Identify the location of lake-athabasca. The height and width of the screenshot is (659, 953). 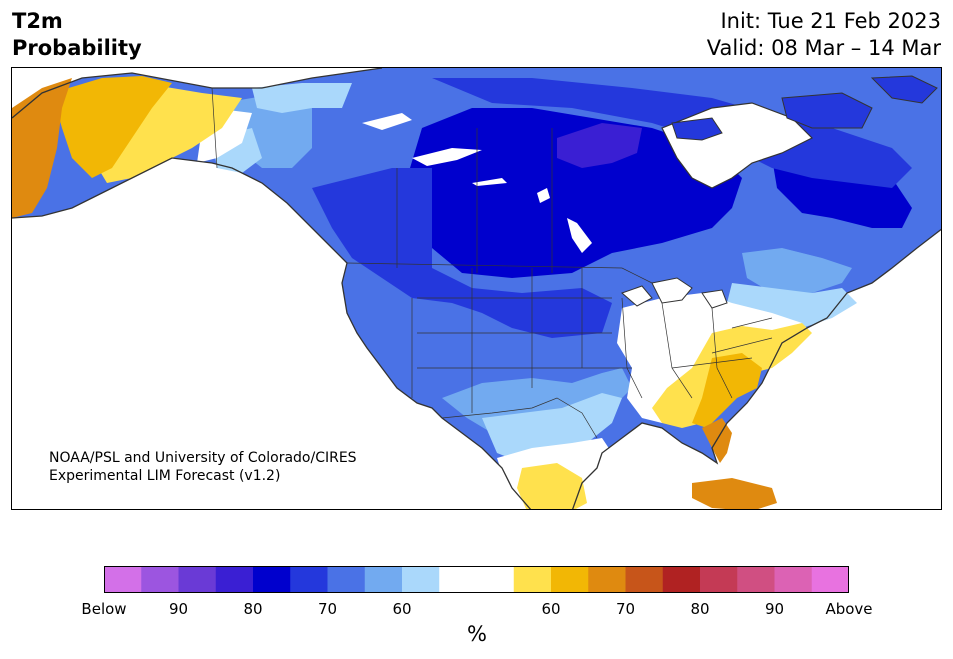
(489, 182).